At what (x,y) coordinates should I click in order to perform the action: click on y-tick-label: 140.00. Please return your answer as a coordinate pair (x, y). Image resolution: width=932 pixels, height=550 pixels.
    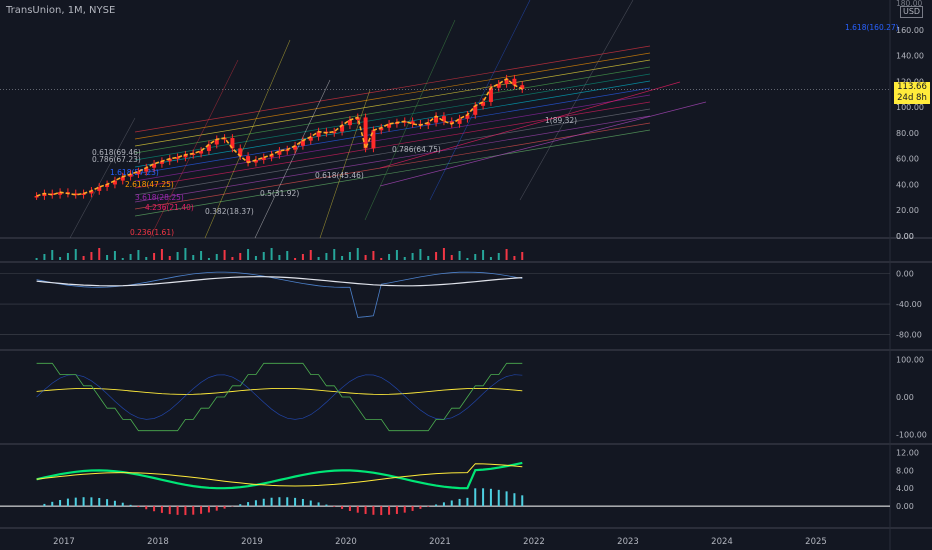
    Looking at the image, I should click on (910, 56).